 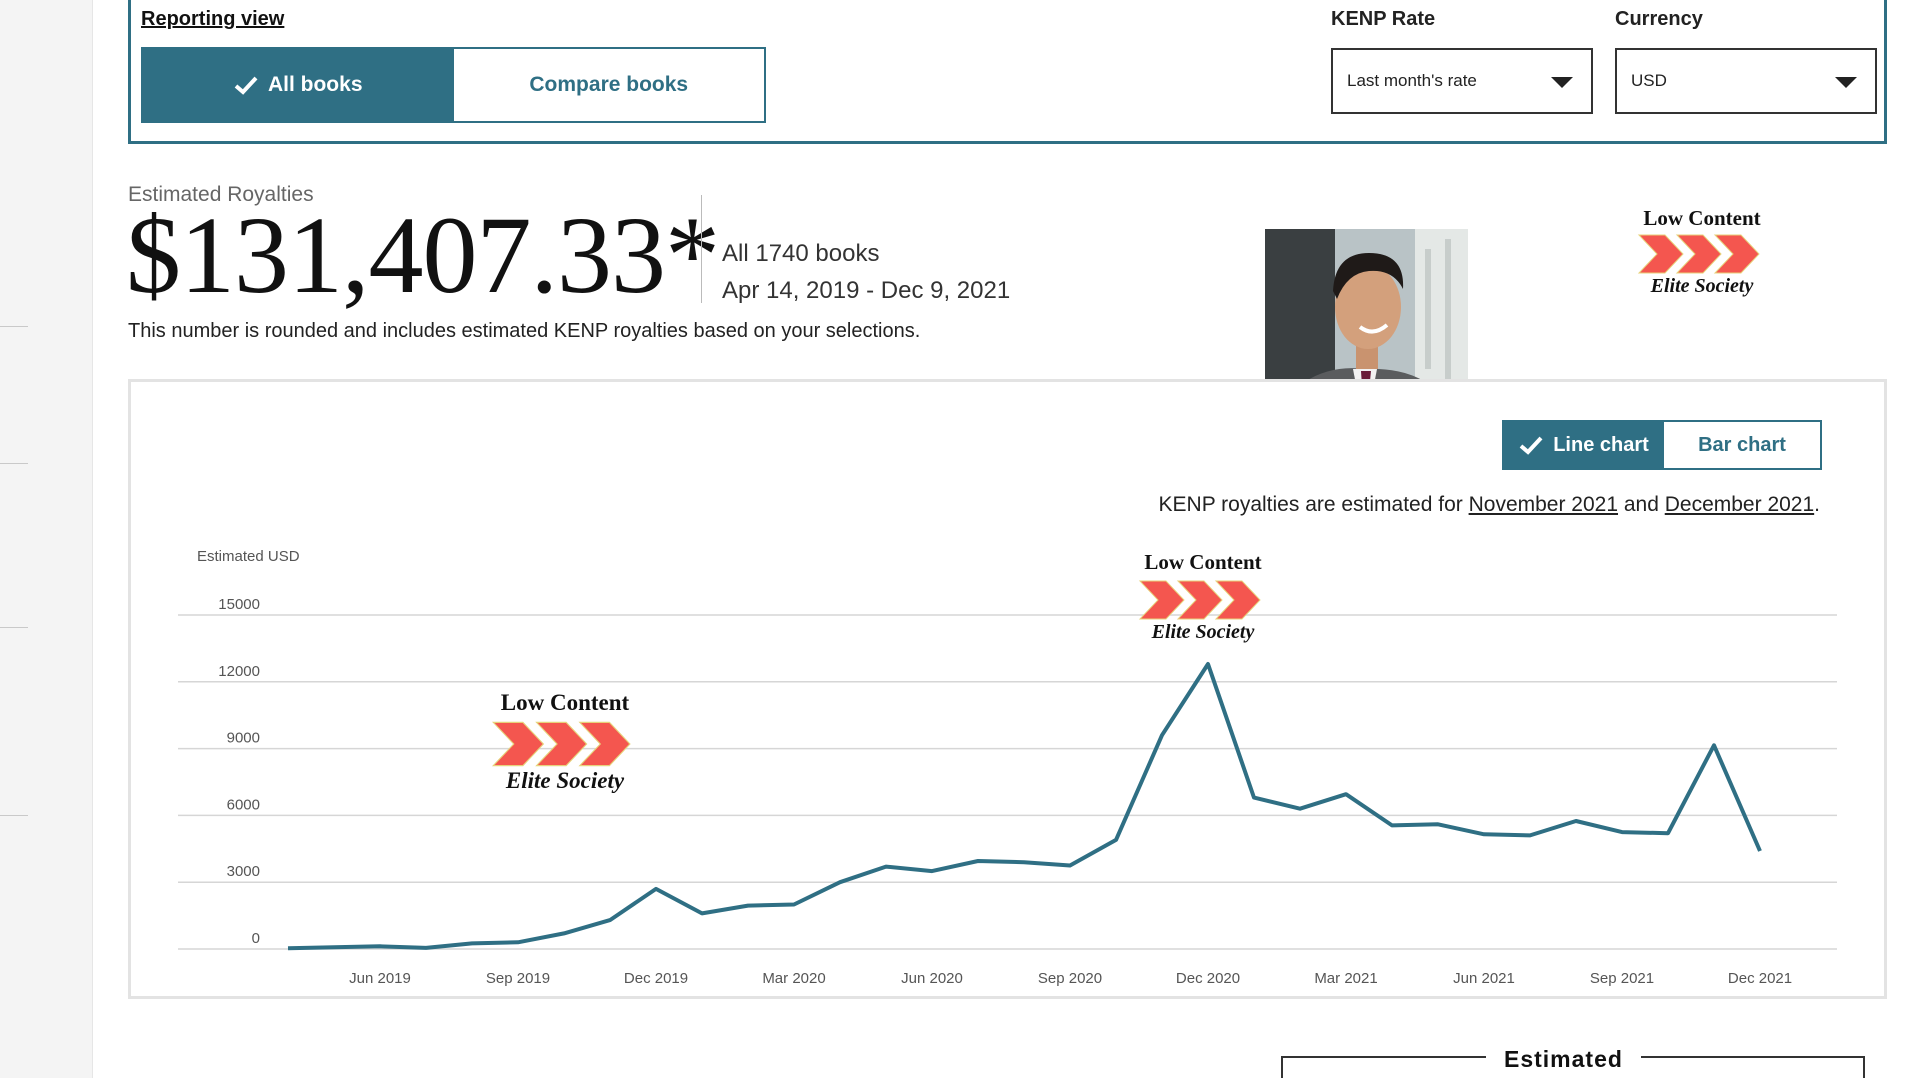 What do you see at coordinates (1649, 80) in the screenshot?
I see `currency-value: USD` at bounding box center [1649, 80].